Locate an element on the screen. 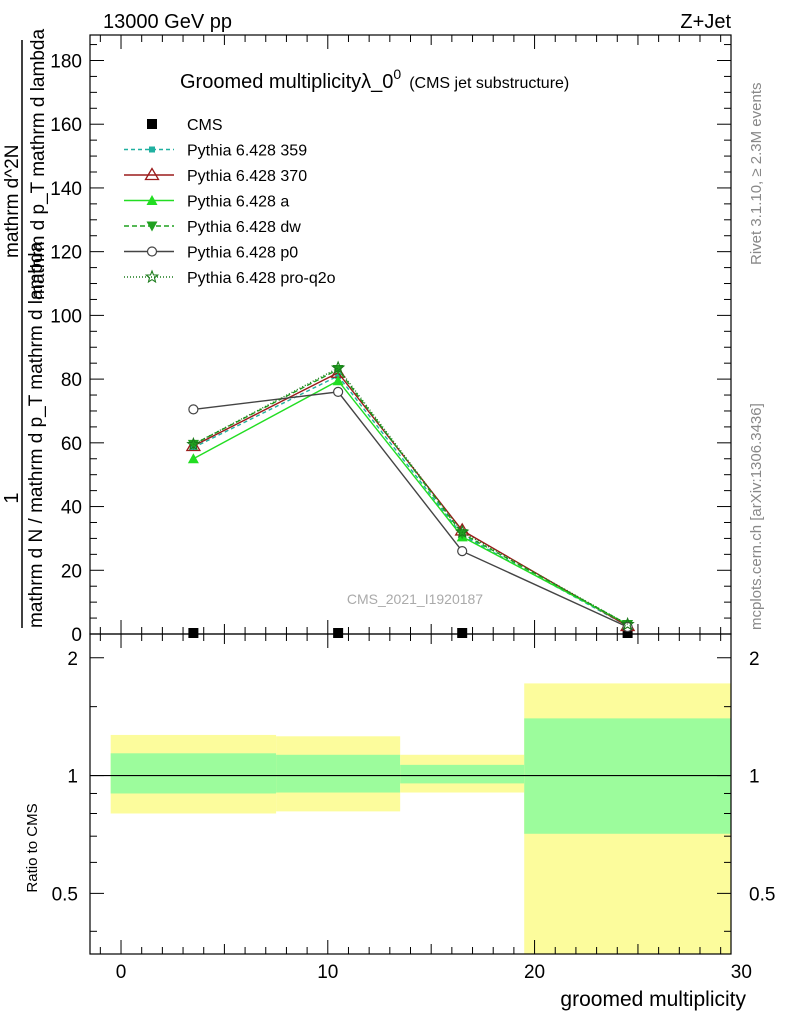 This screenshot has width=786, height=1024. ratio-xtick-label: 30 is located at coordinates (741, 972).